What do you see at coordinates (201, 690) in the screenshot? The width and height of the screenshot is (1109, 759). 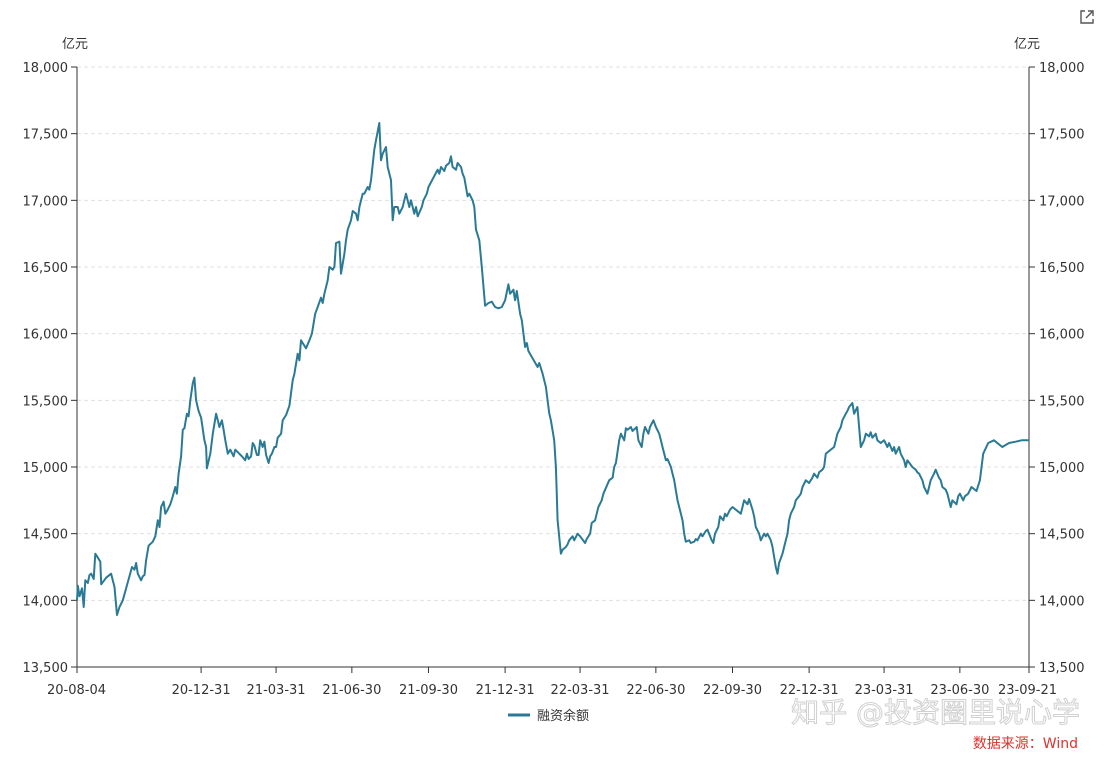 I see `x-tick-label: 20-12-31` at bounding box center [201, 690].